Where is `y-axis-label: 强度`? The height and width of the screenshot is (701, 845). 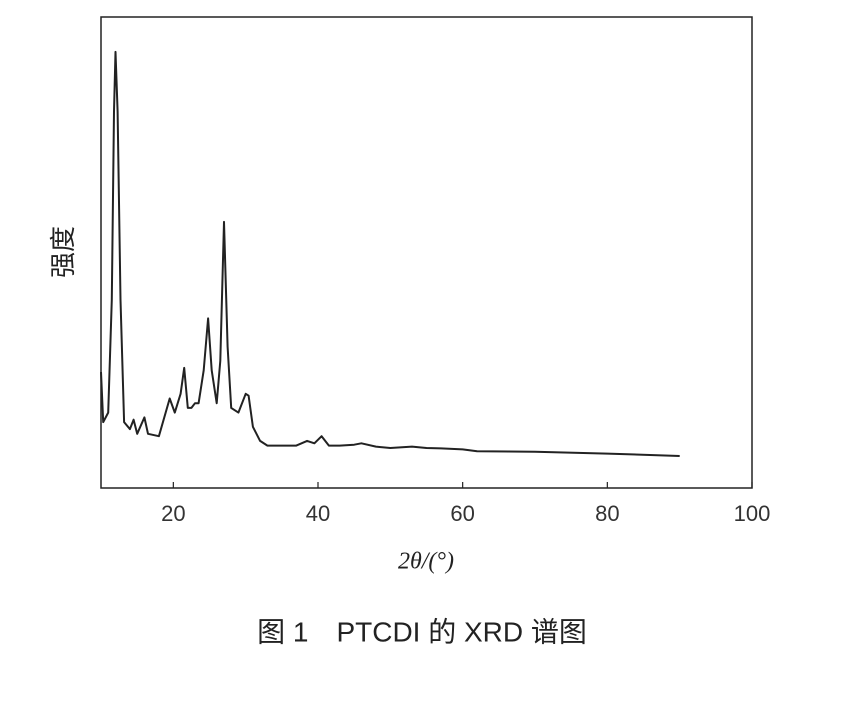 y-axis-label: 强度 is located at coordinates (63, 252).